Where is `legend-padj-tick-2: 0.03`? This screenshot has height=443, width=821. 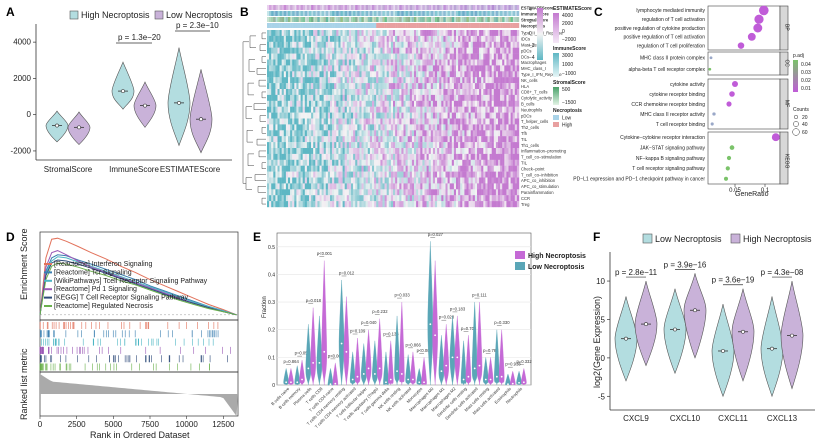
legend-padj-tick-2: 0.03 is located at coordinates (806, 73).